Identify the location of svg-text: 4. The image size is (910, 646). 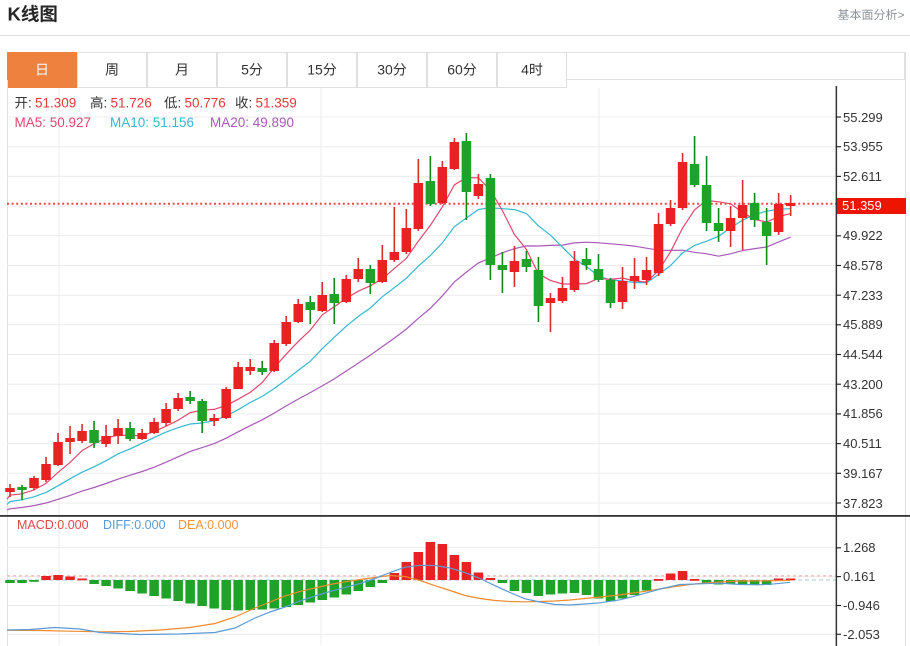
(525, 70).